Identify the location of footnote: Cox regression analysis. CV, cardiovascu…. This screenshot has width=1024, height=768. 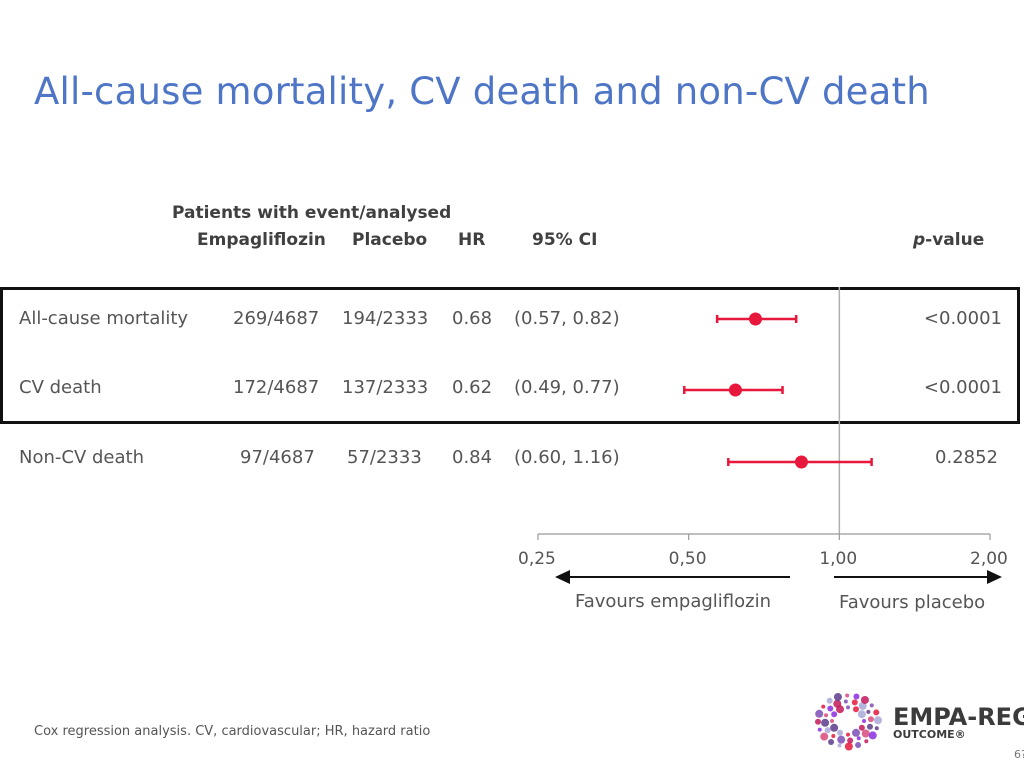
(232, 731).